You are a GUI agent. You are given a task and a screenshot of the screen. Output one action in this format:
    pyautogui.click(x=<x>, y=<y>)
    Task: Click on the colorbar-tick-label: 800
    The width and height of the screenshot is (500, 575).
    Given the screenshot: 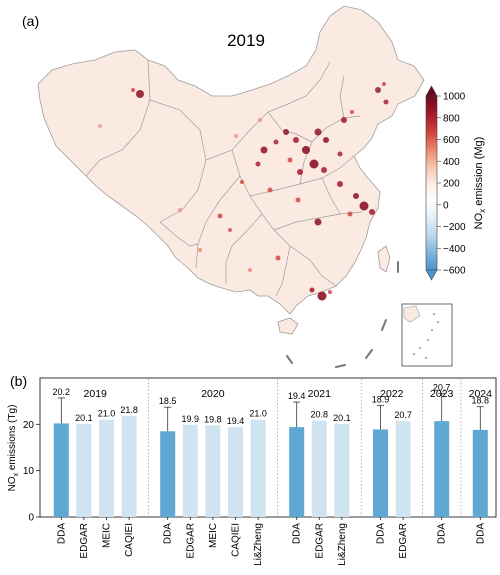 What is the action you would take?
    pyautogui.click(x=451, y=118)
    